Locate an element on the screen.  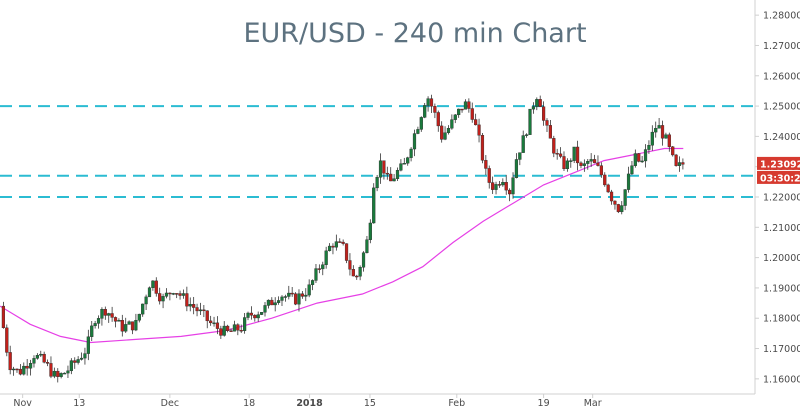
y-tick-label: 1.24000 is located at coordinates (781, 137).